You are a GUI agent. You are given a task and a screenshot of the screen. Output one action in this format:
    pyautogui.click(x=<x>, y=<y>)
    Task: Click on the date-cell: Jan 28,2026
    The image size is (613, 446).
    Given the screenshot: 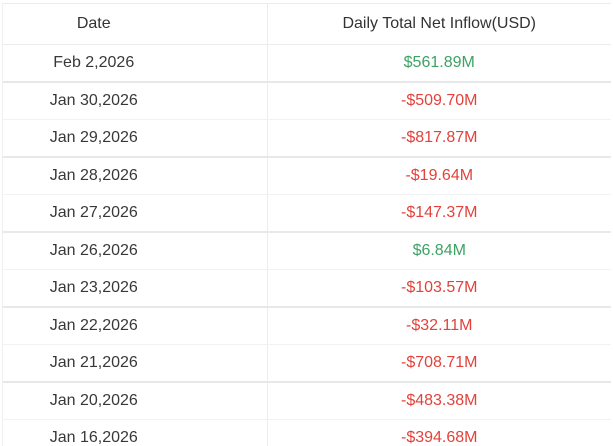 What is the action you would take?
    pyautogui.click(x=135, y=176)
    